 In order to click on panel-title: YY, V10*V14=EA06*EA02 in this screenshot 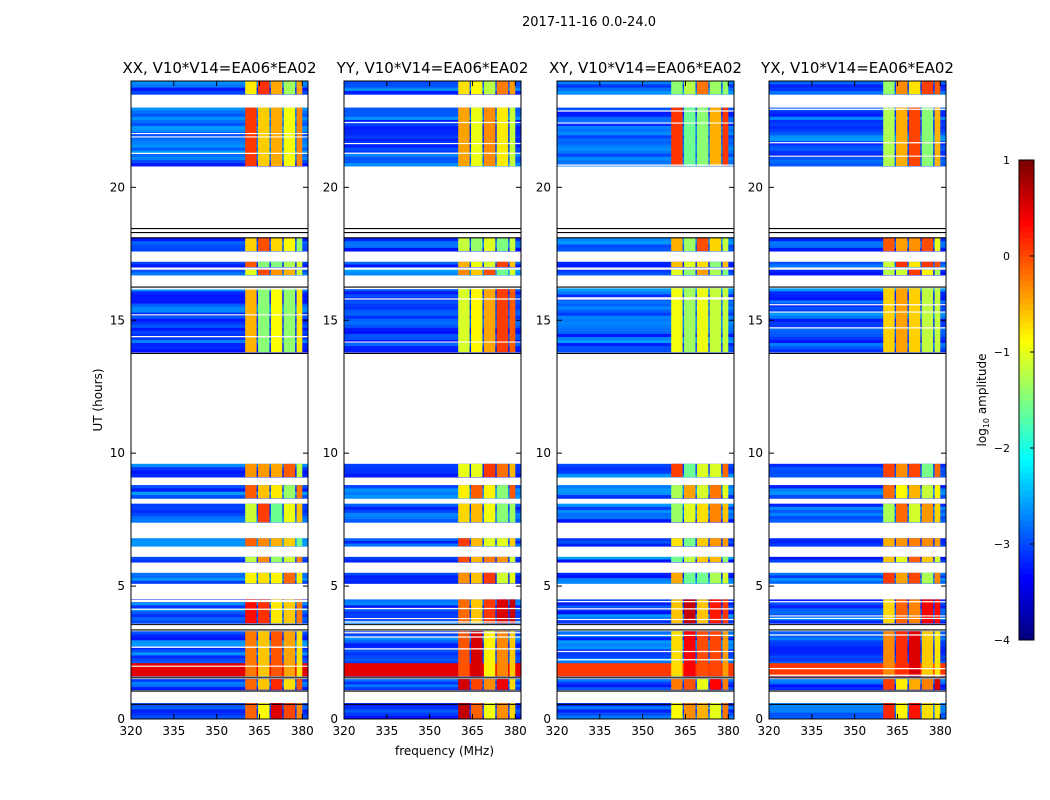, I will do `click(432, 68)`.